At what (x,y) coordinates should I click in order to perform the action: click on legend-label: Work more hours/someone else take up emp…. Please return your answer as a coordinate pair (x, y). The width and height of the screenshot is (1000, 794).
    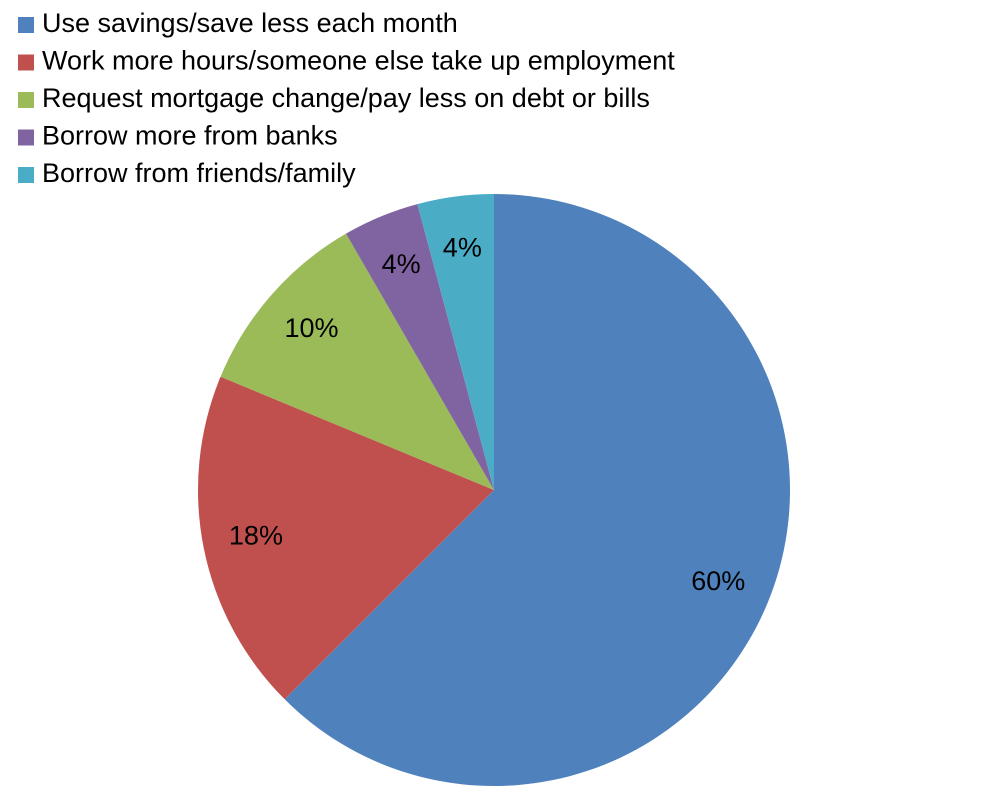
    Looking at the image, I should click on (358, 61).